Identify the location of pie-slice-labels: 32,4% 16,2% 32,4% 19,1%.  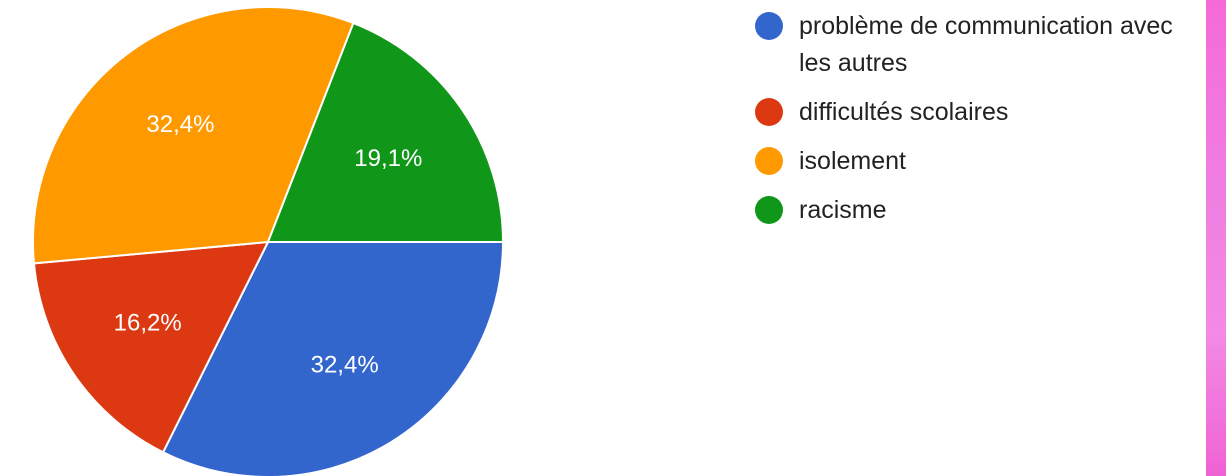
(268, 244).